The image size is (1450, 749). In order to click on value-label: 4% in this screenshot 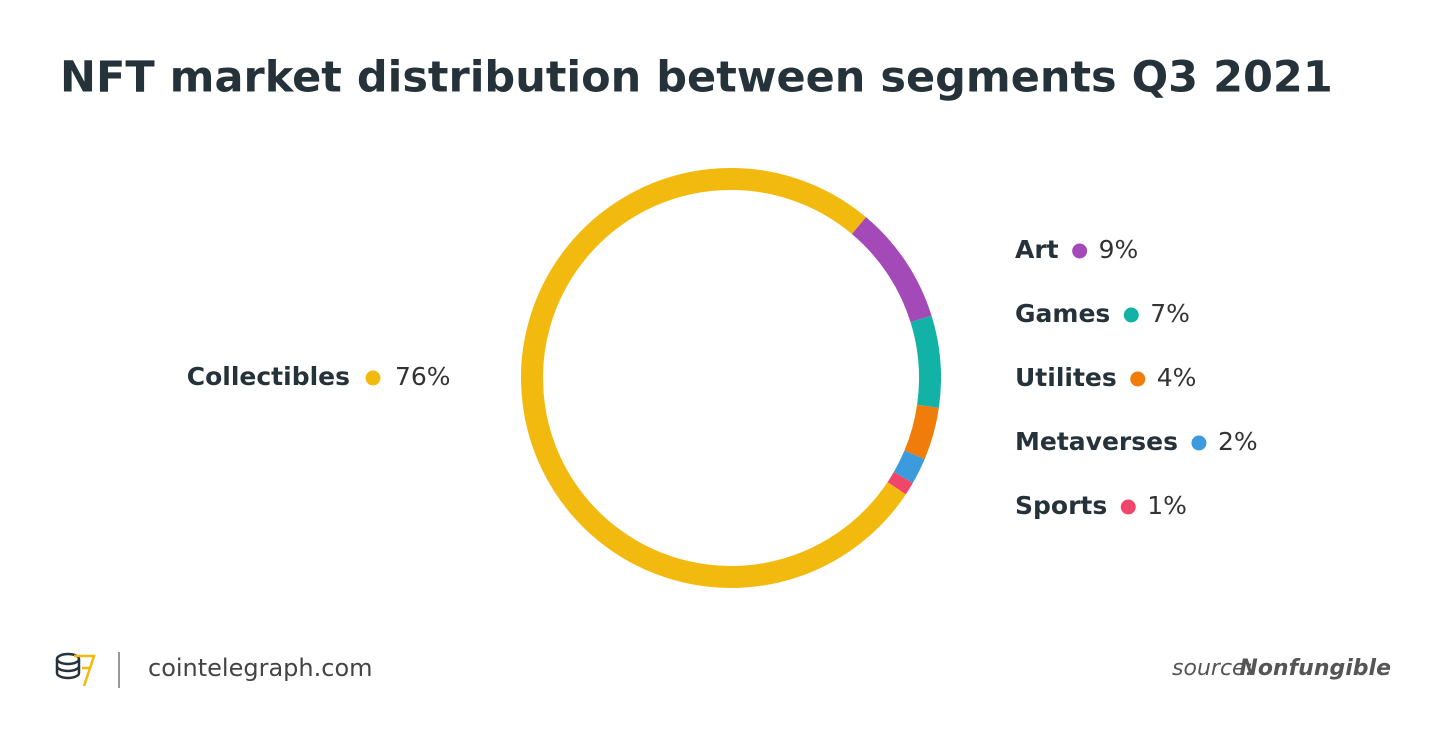, I will do `click(1177, 377)`.